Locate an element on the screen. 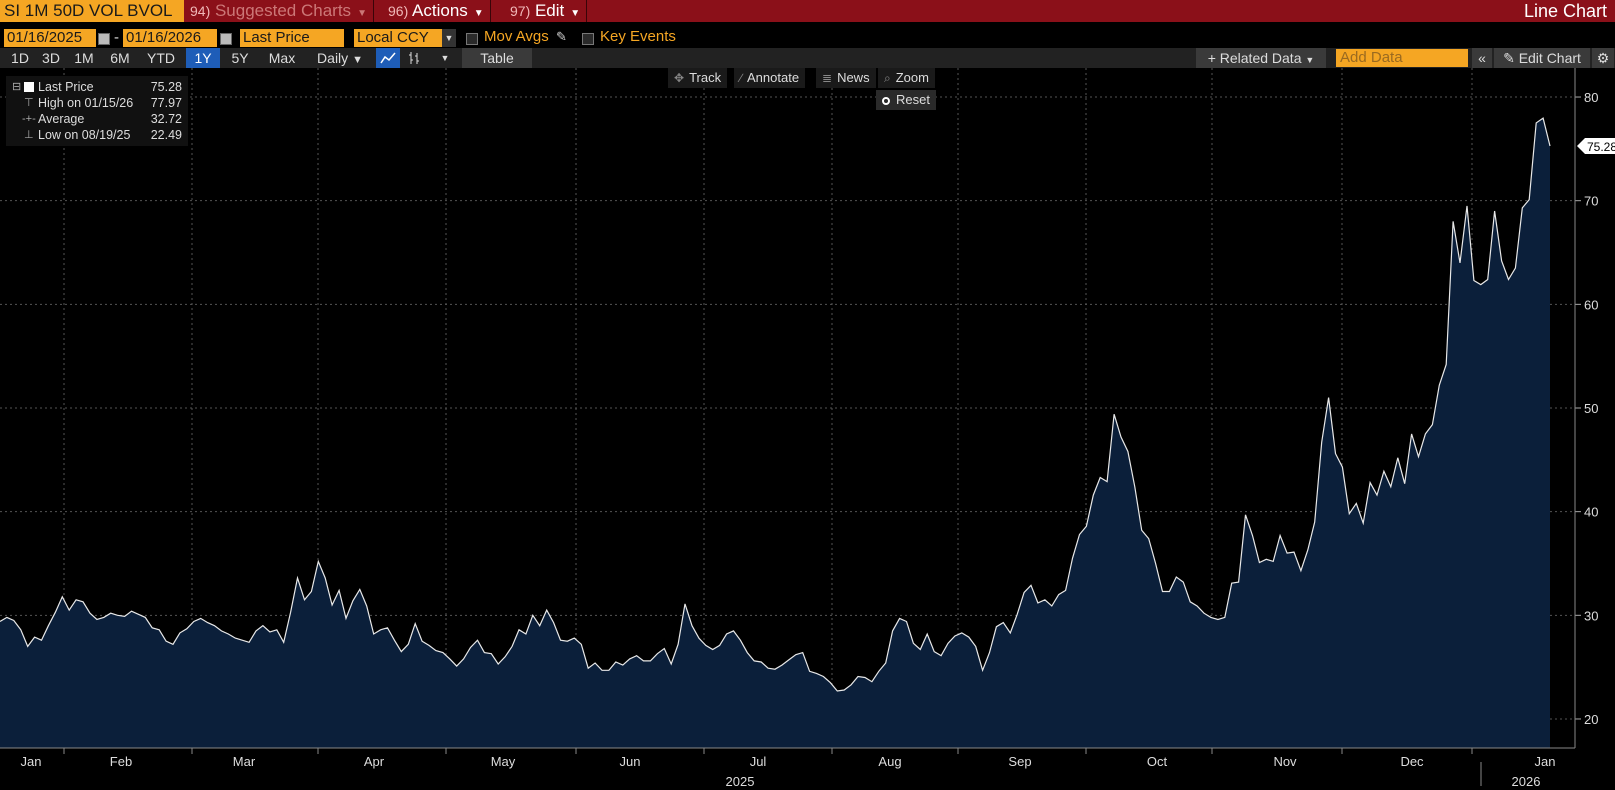 The width and height of the screenshot is (1615, 790). x-tick-label: May is located at coordinates (503, 761).